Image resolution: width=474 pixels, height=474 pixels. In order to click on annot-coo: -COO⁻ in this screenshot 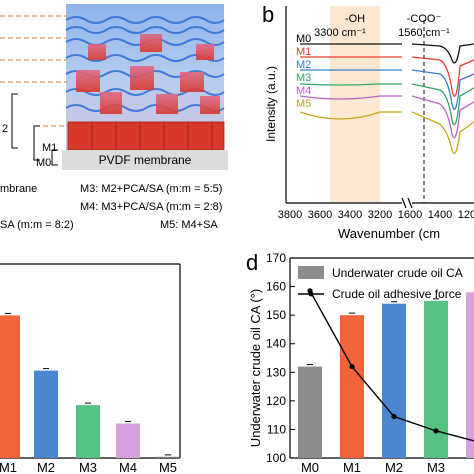, I will do `click(424, 19)`.